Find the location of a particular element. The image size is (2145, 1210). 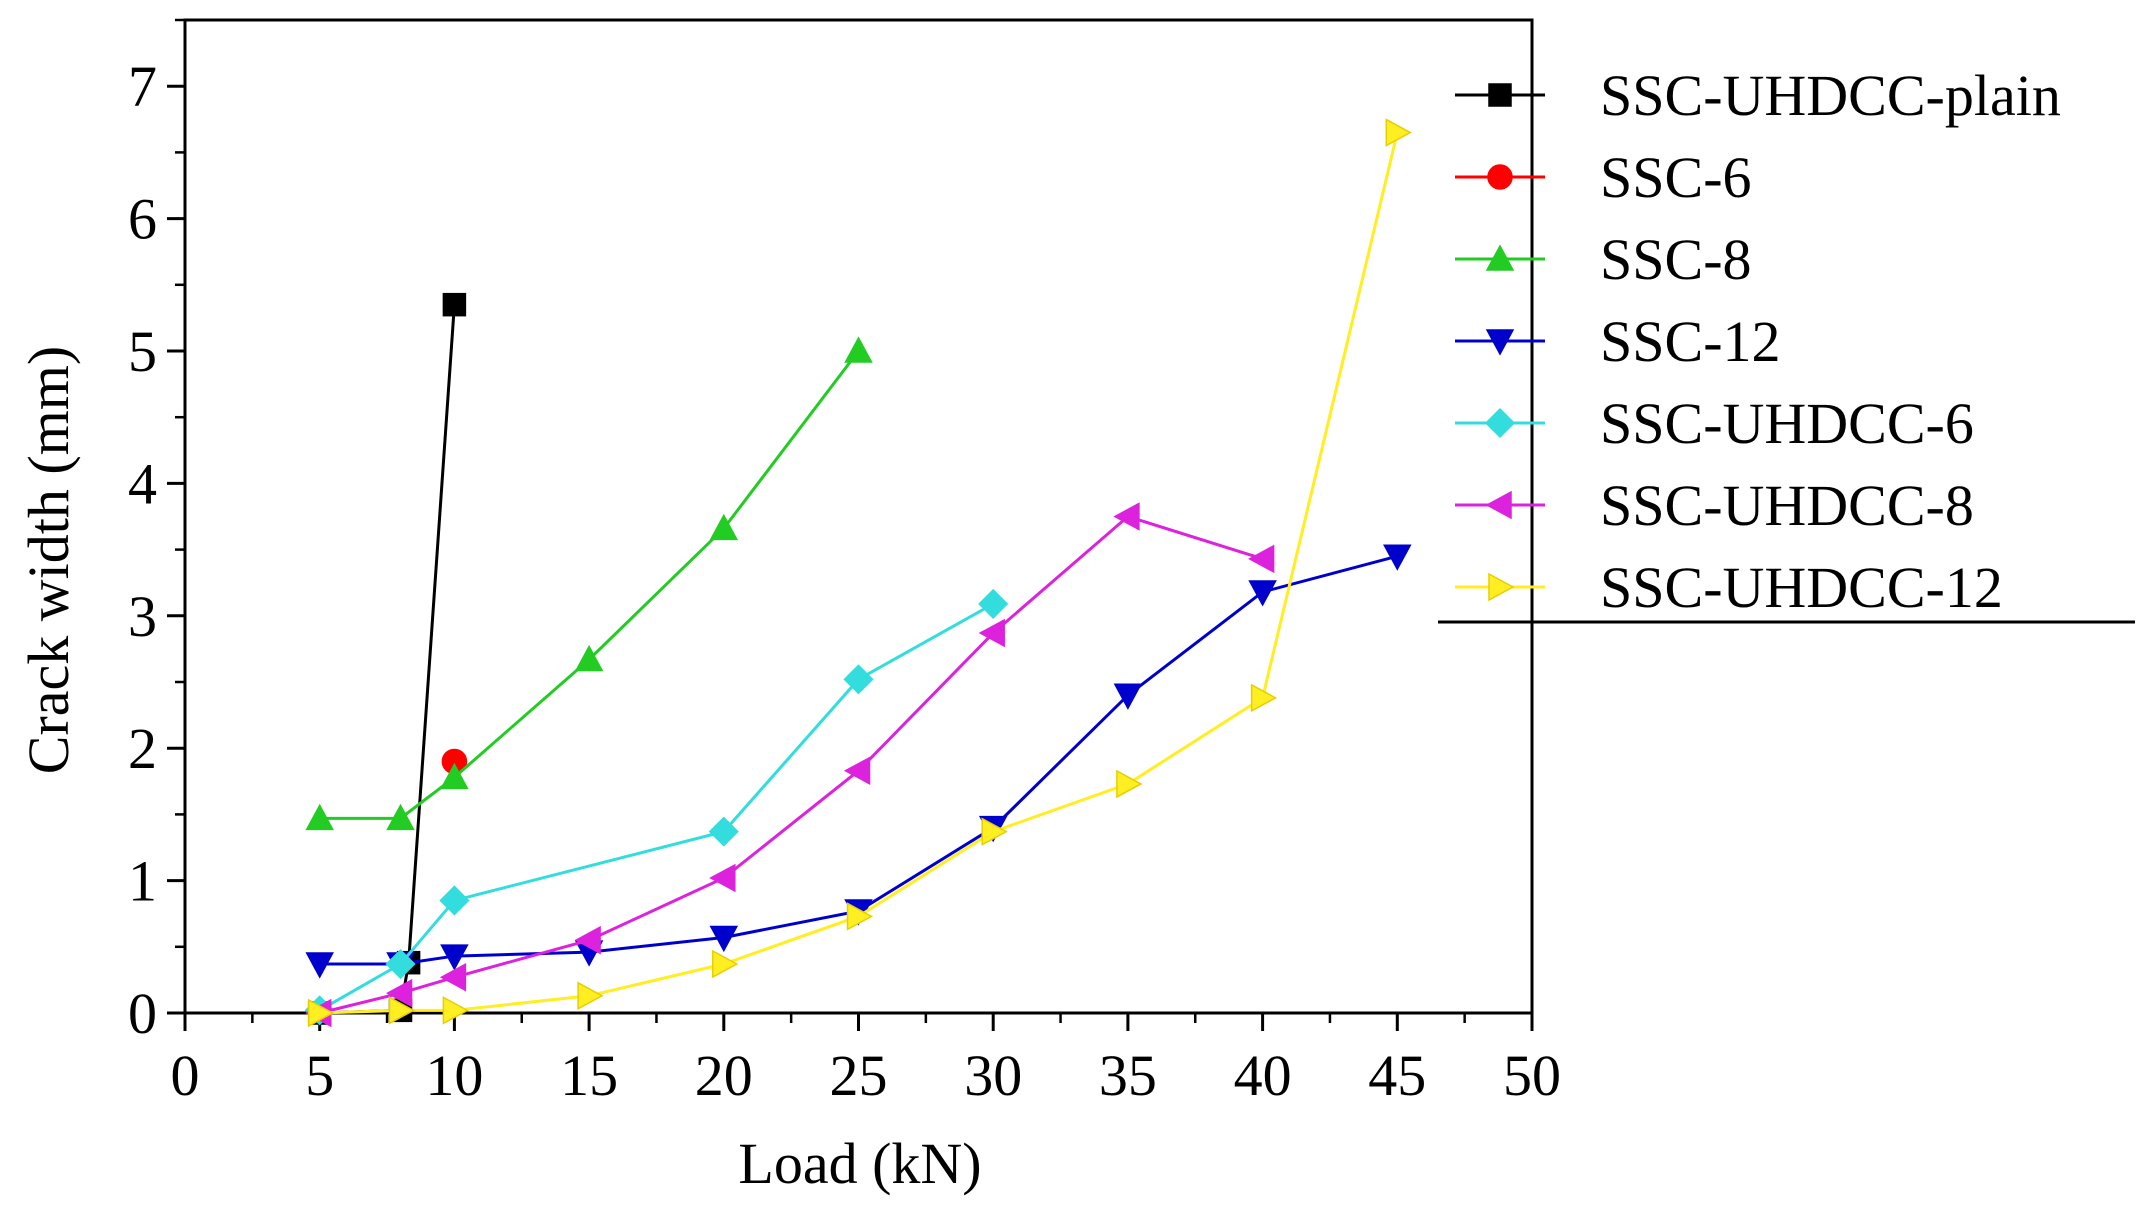

x-tick-label: 15 is located at coordinates (589, 1075).